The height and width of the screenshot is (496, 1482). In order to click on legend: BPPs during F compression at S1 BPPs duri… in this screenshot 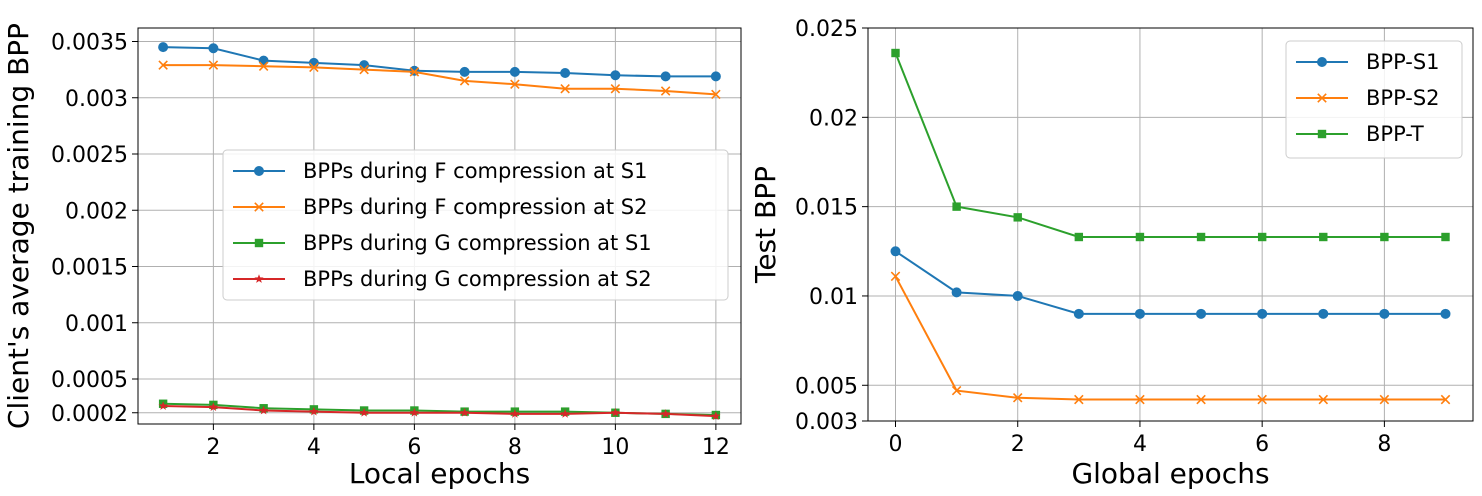, I will do `click(475, 225)`.